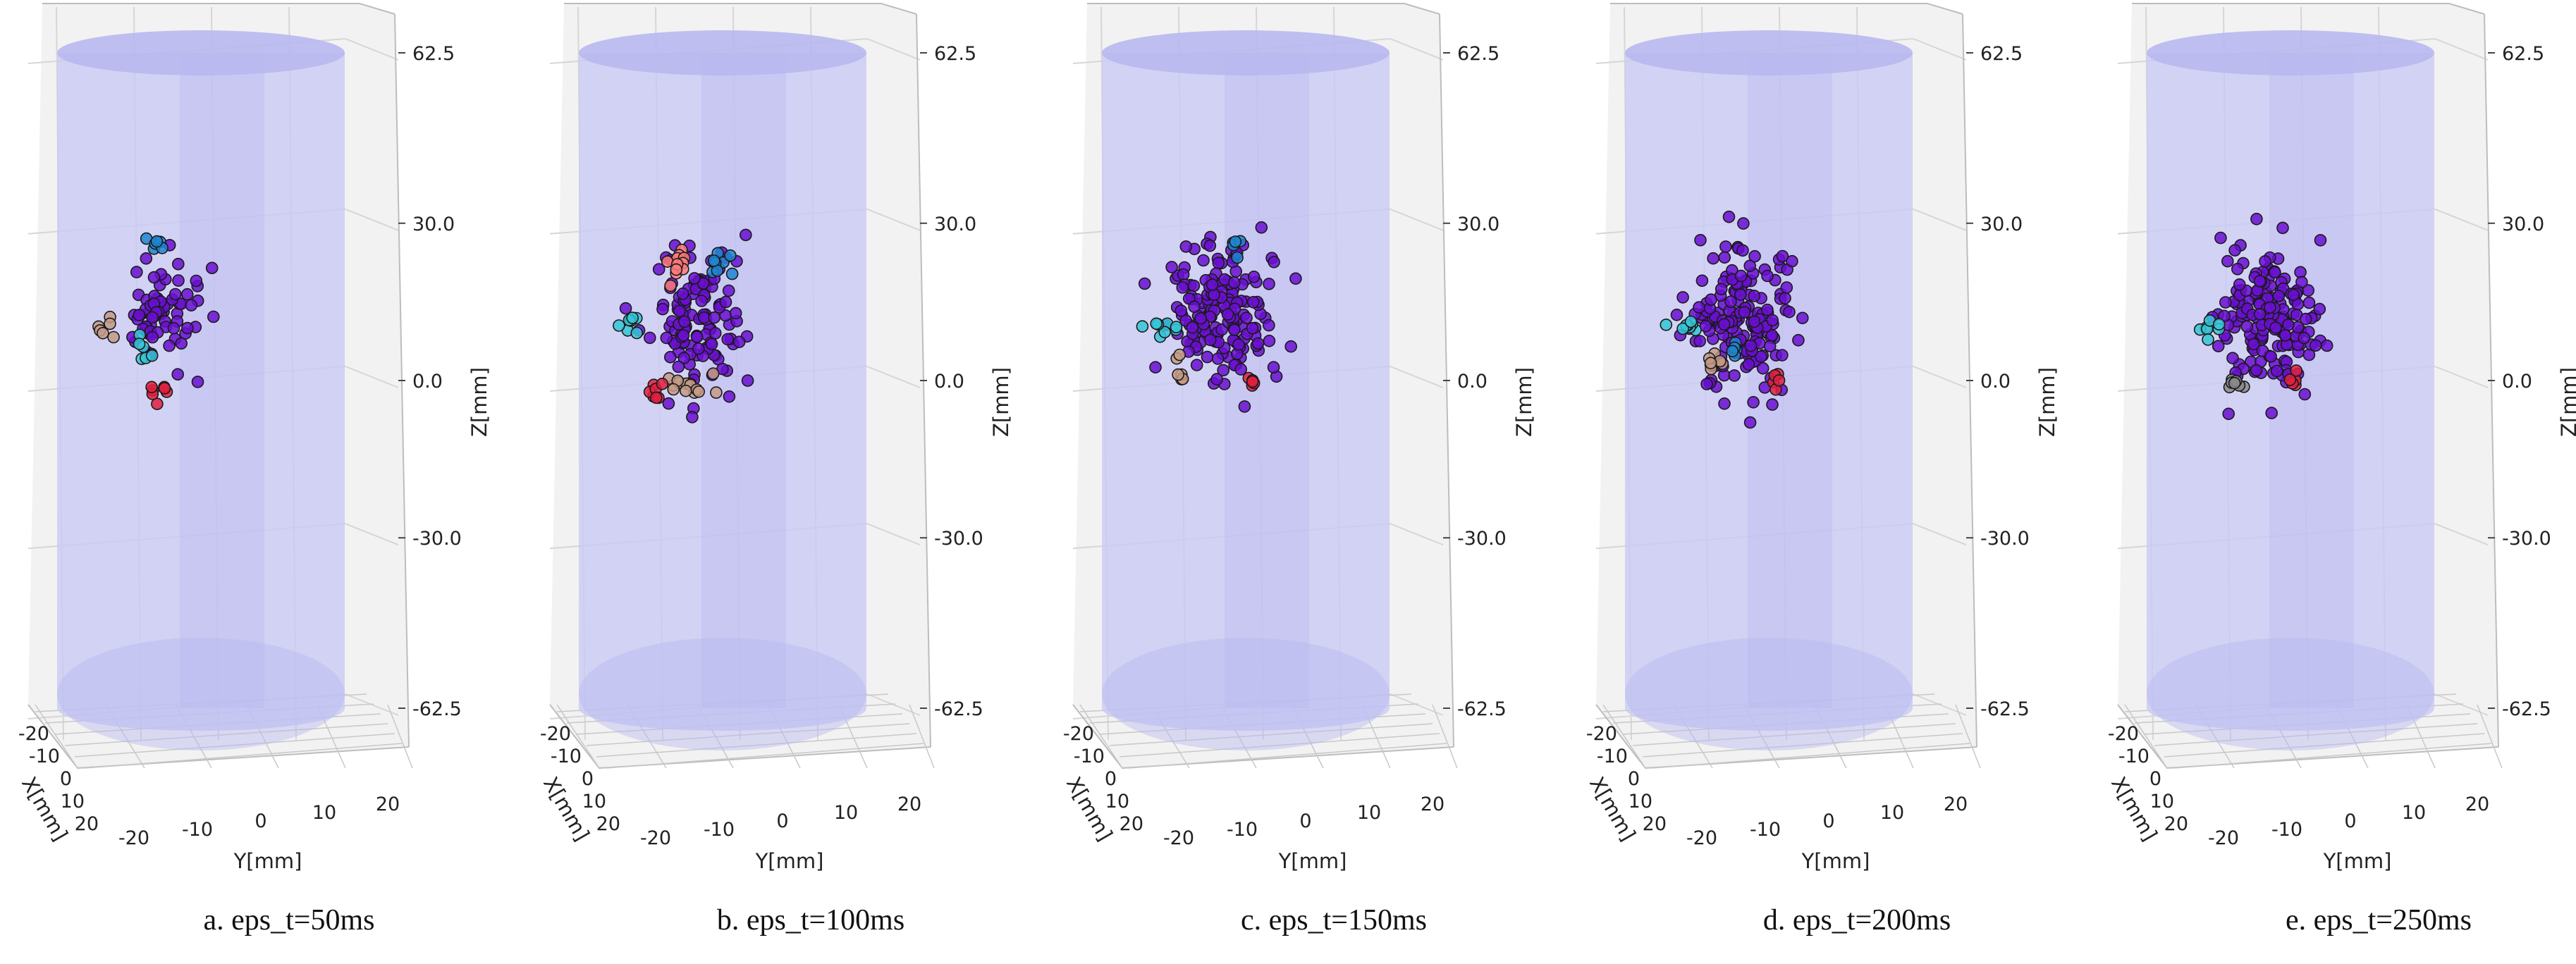  I want to click on panel-caption: e. eps_t=250ms, so click(2379, 921).